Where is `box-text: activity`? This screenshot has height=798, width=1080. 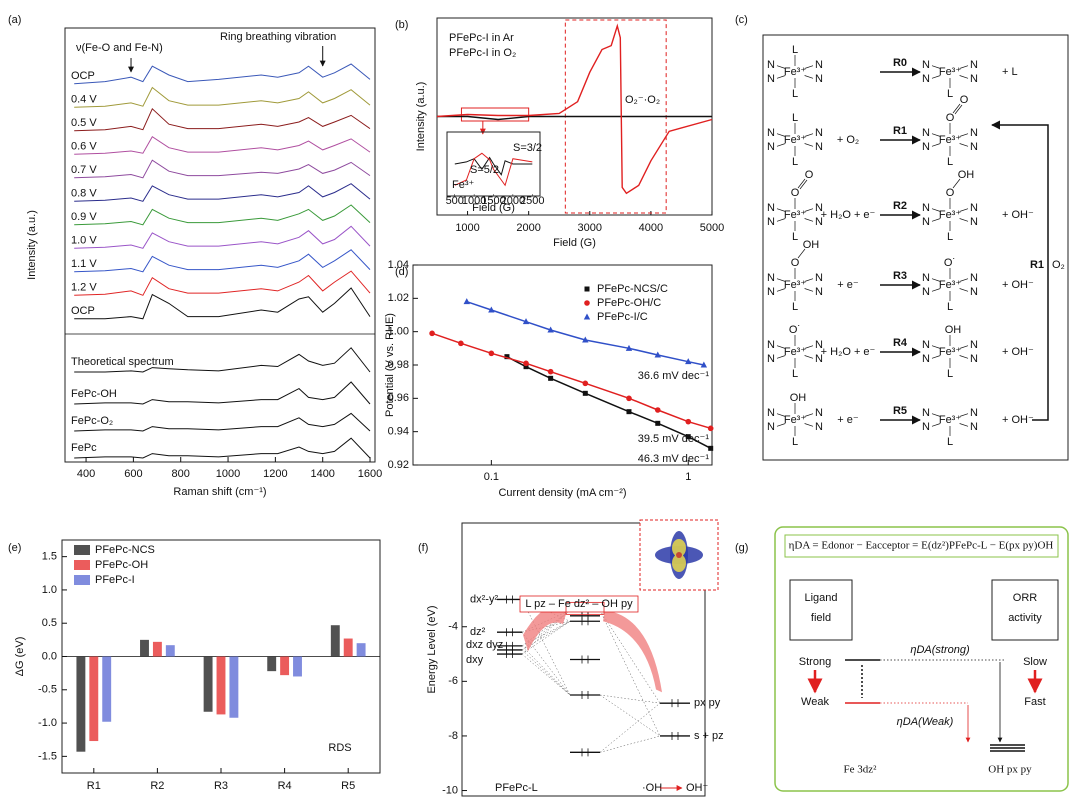
box-text: activity is located at coordinates (1025, 618).